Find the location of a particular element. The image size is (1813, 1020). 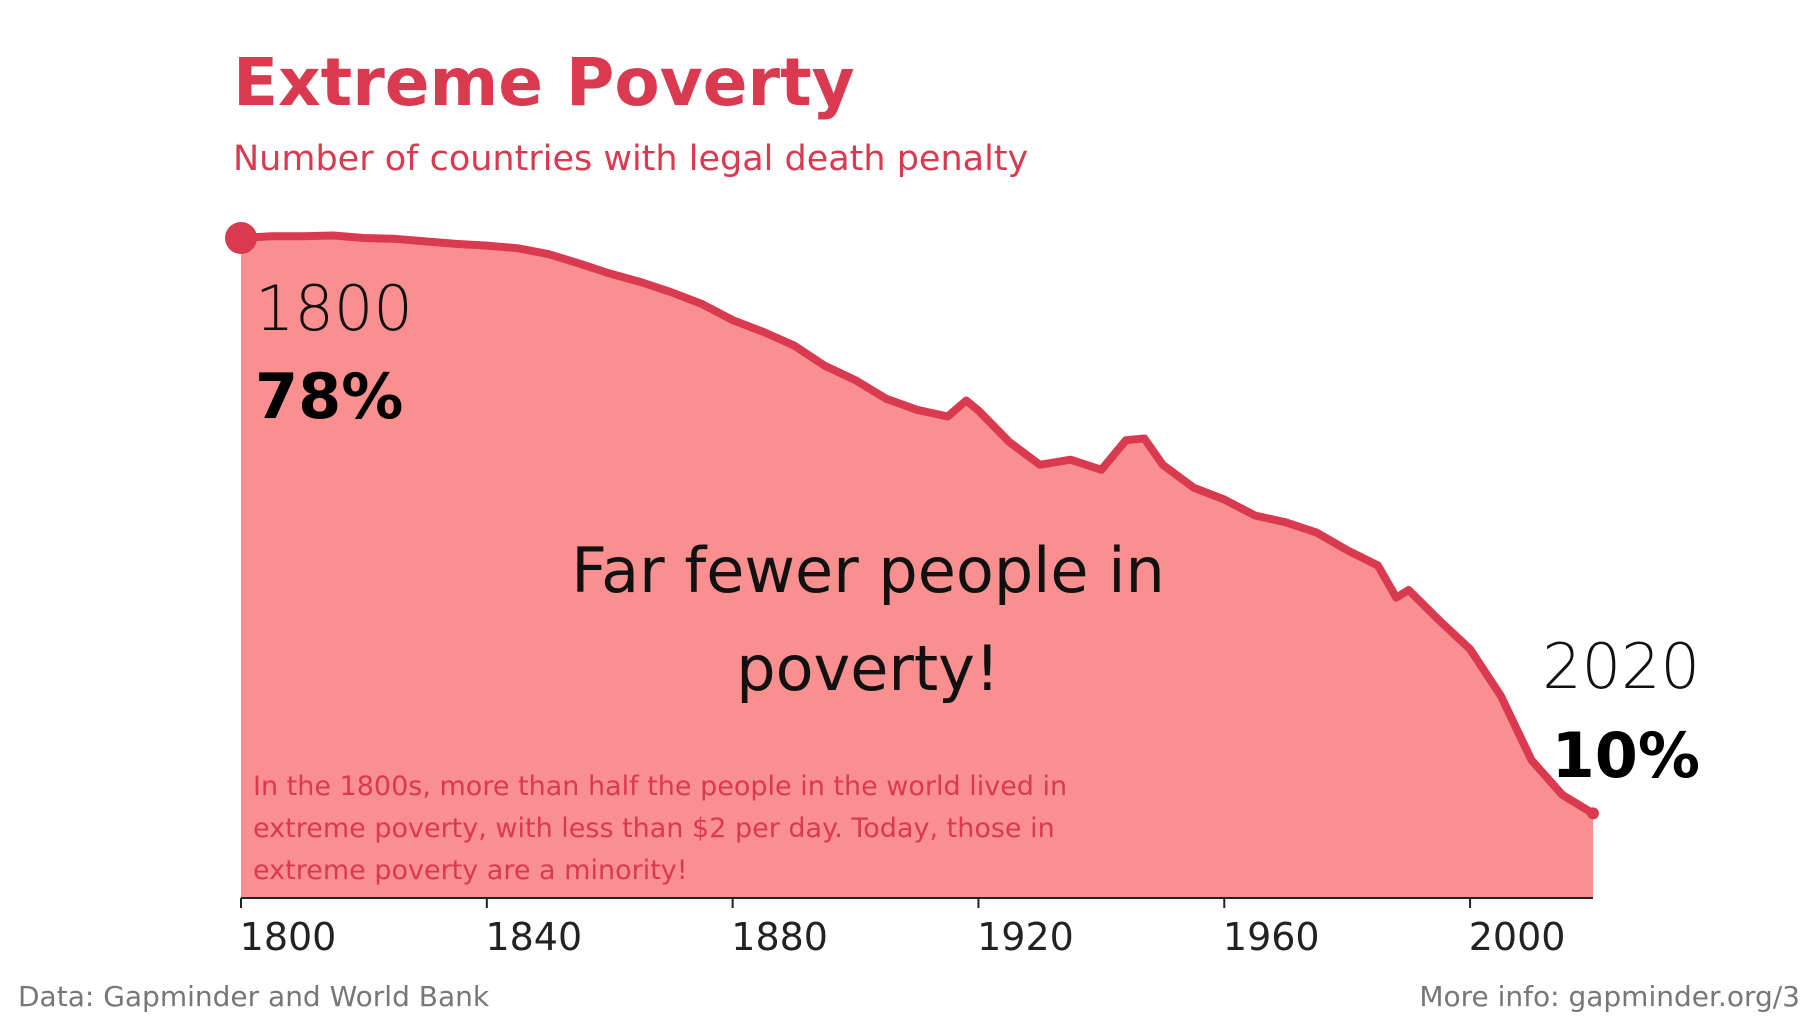

end-point-marker is located at coordinates (1593, 813).